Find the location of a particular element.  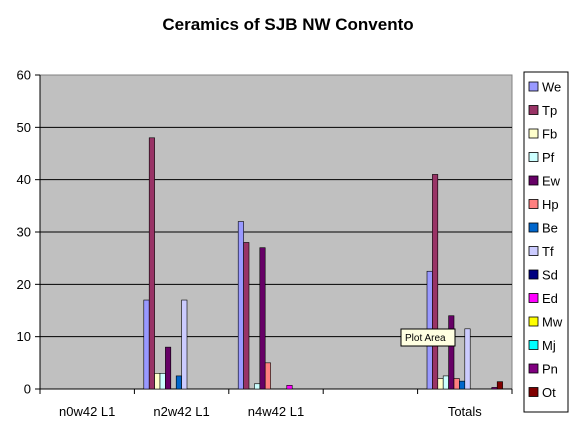

legend-swatch-be is located at coordinates (533, 227).